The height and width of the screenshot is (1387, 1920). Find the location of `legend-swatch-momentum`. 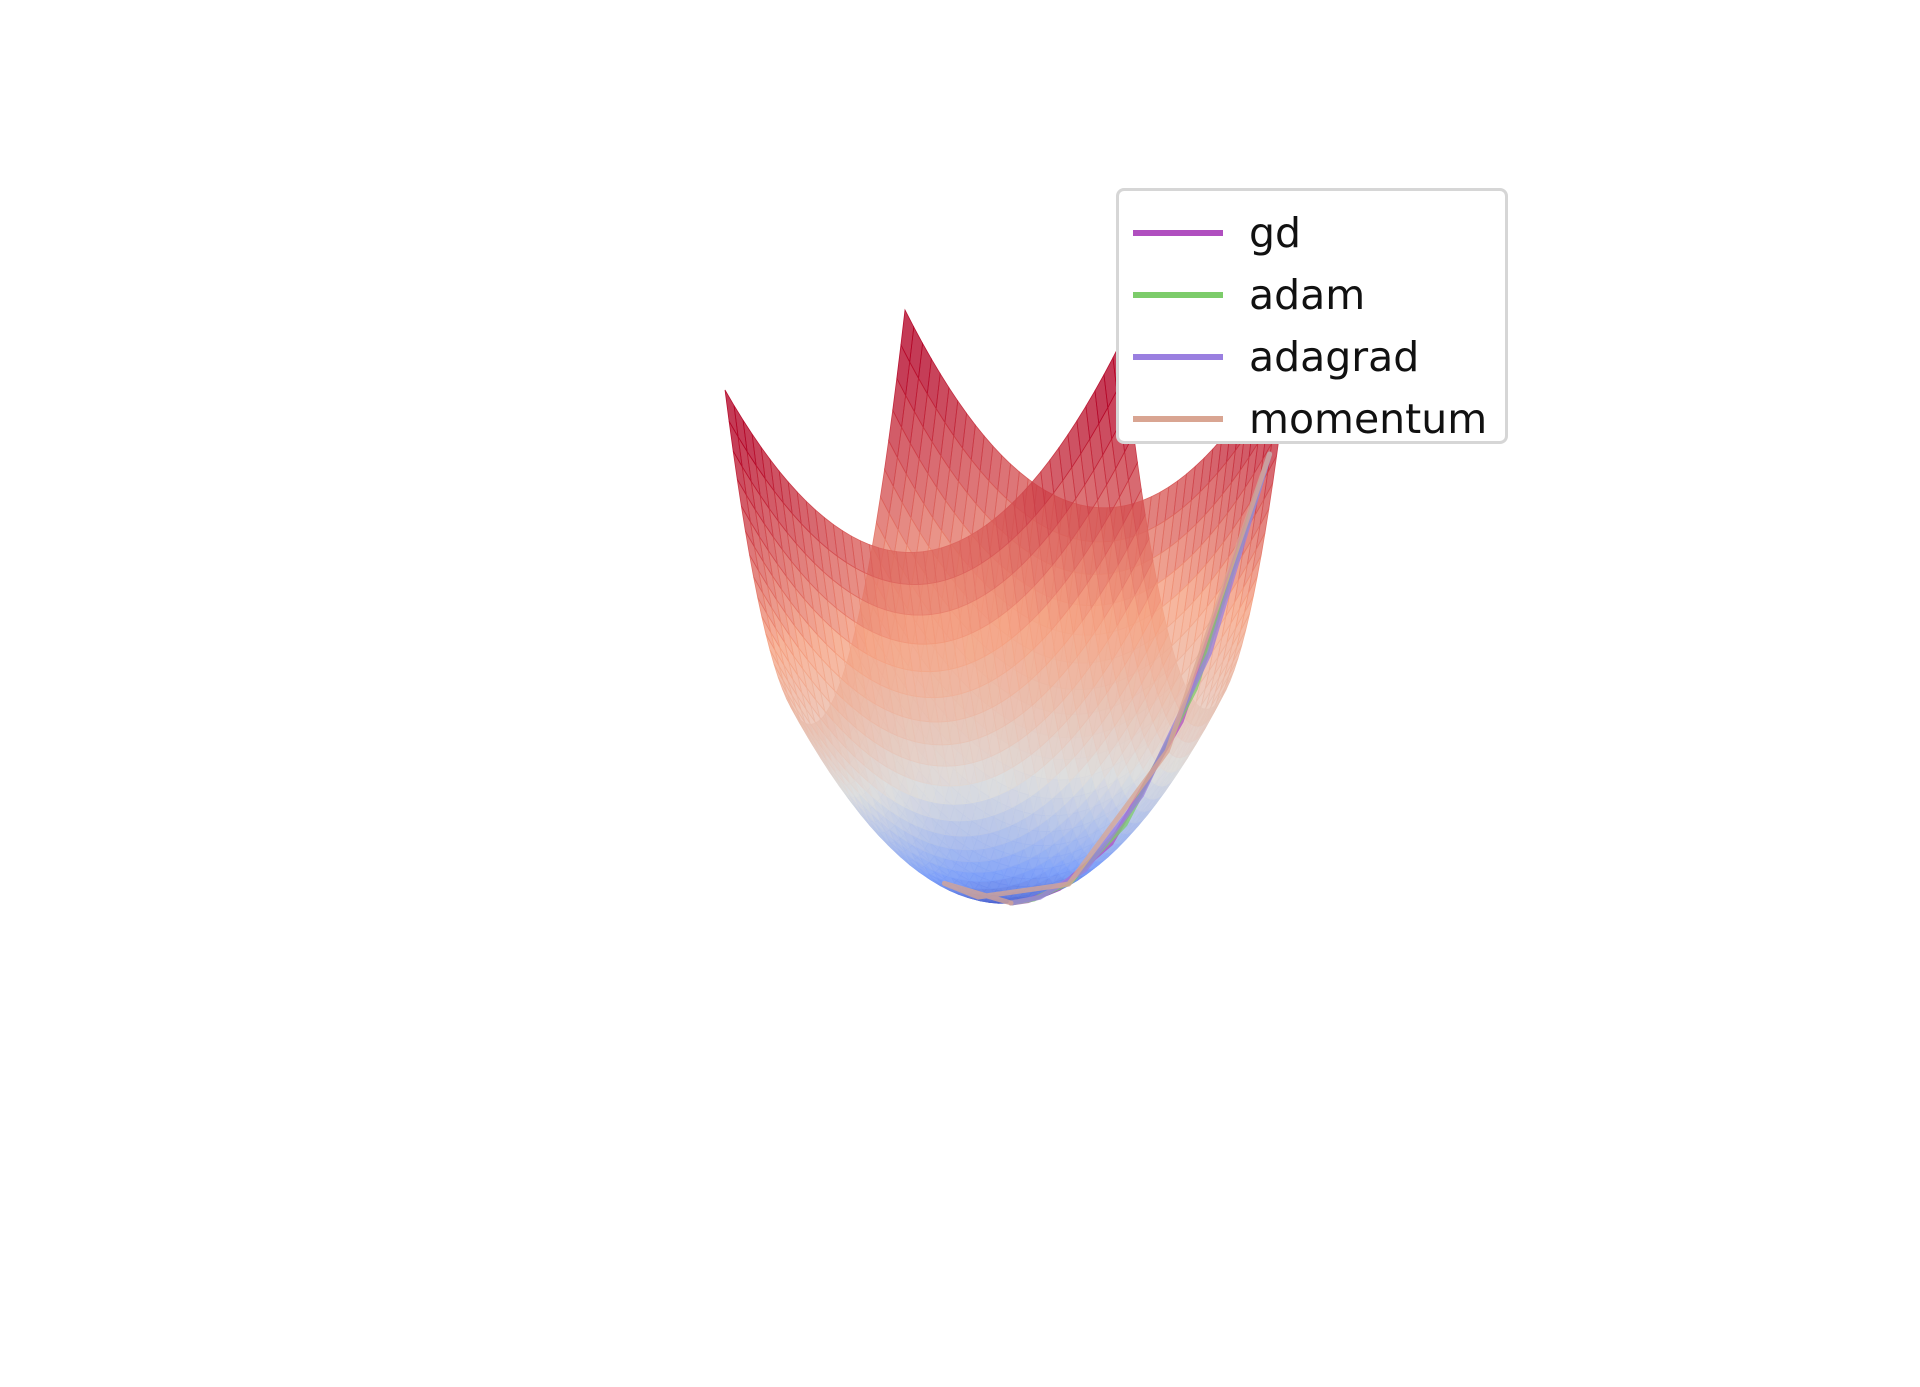

legend-swatch-momentum is located at coordinates (1178, 419).